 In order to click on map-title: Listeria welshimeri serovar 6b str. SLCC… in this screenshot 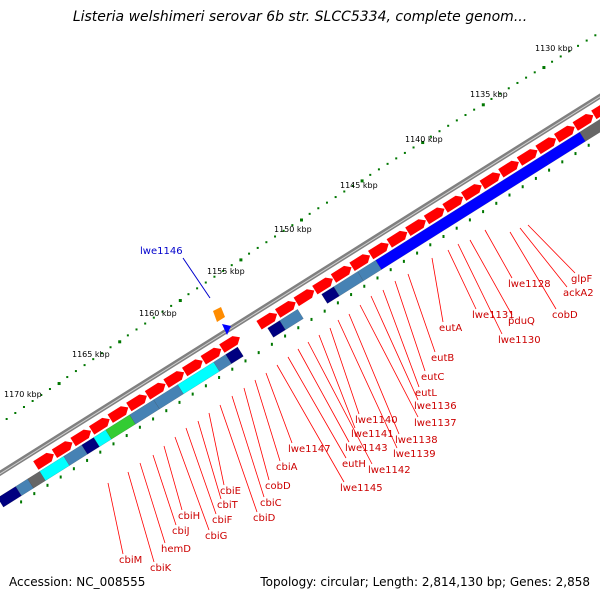, I will do `click(300, 17)`.